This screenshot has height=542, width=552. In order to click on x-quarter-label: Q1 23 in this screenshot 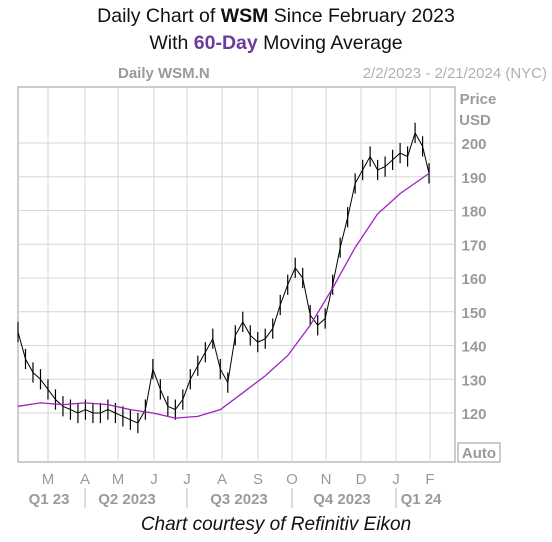, I will do `click(49, 499)`.